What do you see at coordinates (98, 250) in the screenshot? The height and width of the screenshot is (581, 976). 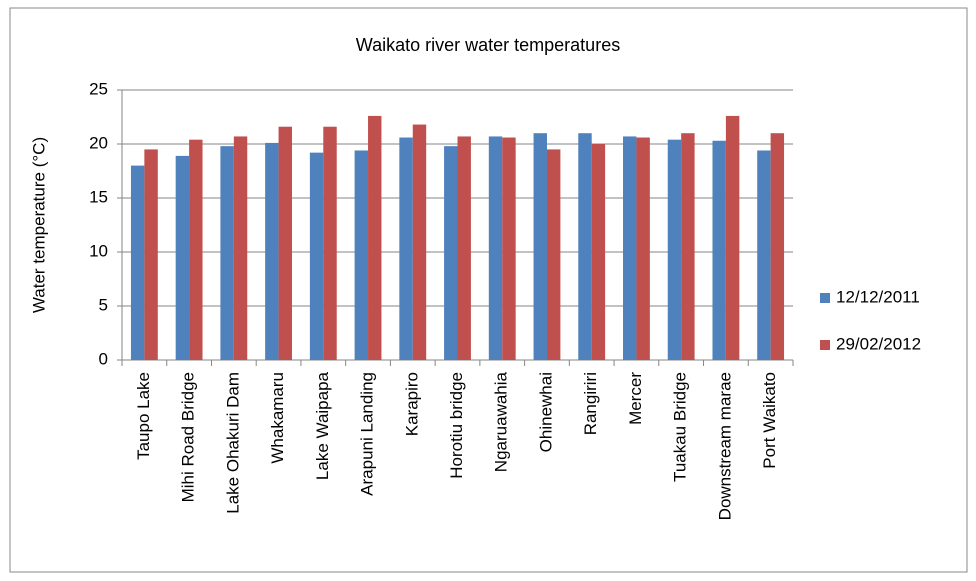 I see `y-tick-label: 10` at bounding box center [98, 250].